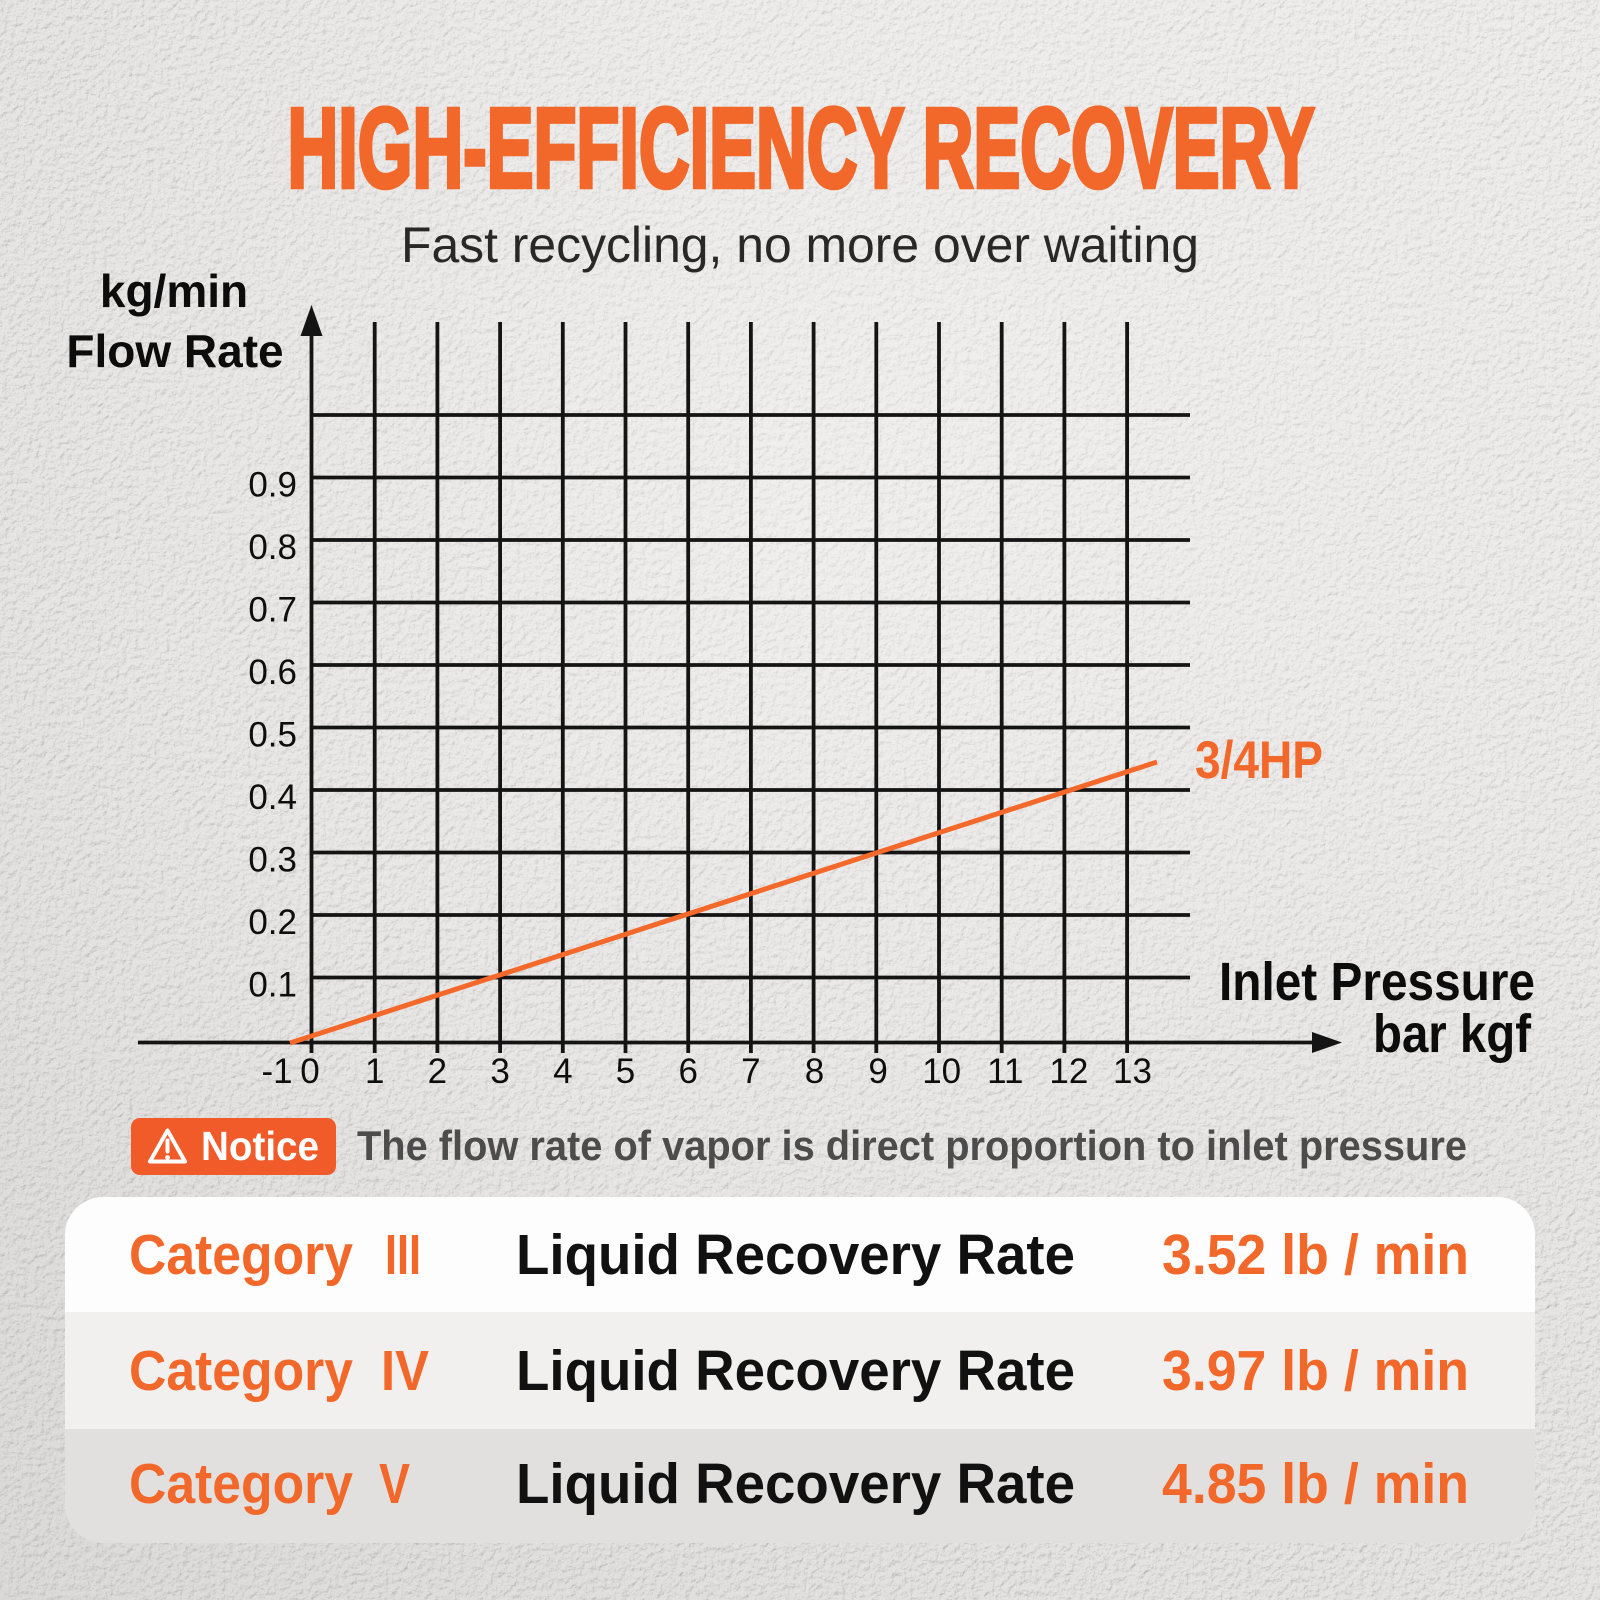 This screenshot has height=1605, width=1600. Describe the element at coordinates (309, 1071) in the screenshot. I see `svg-text: 0` at that location.